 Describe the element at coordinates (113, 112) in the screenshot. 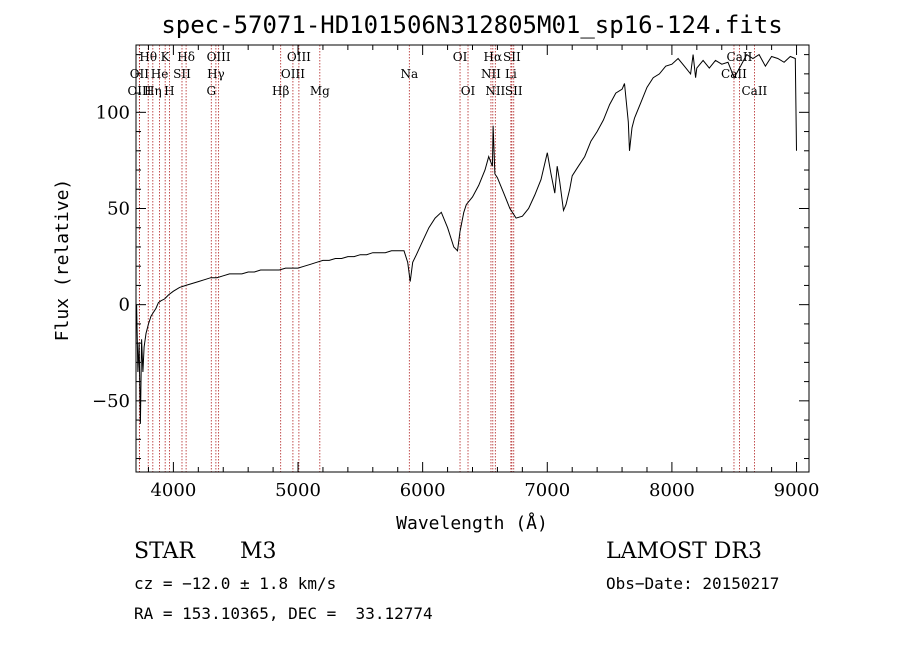

I see `y-tick-label: 100` at that location.